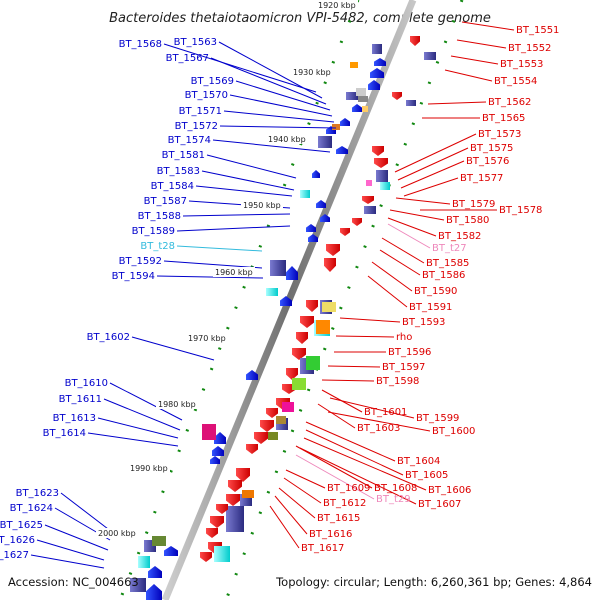 The height and width of the screenshot is (600, 600). What do you see at coordinates (403, 367) in the screenshot?
I see `gene-label: BT_1597` at bounding box center [403, 367].